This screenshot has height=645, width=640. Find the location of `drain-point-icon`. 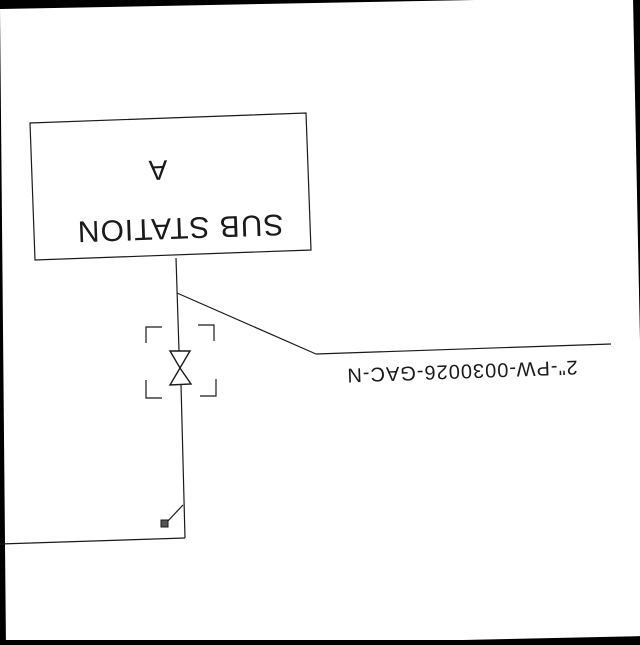

drain-point-icon is located at coordinates (164, 523).